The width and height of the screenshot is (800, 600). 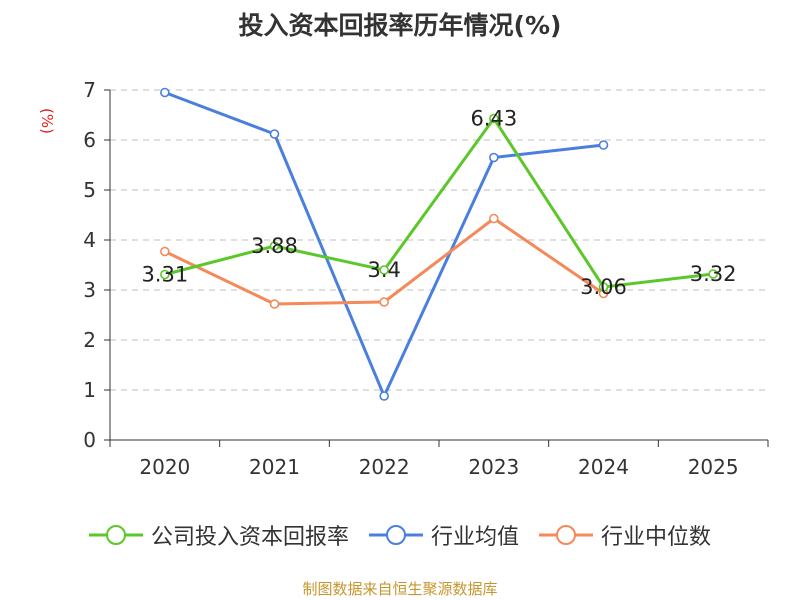 I want to click on x-tick-label: 2020, so click(x=164, y=467).